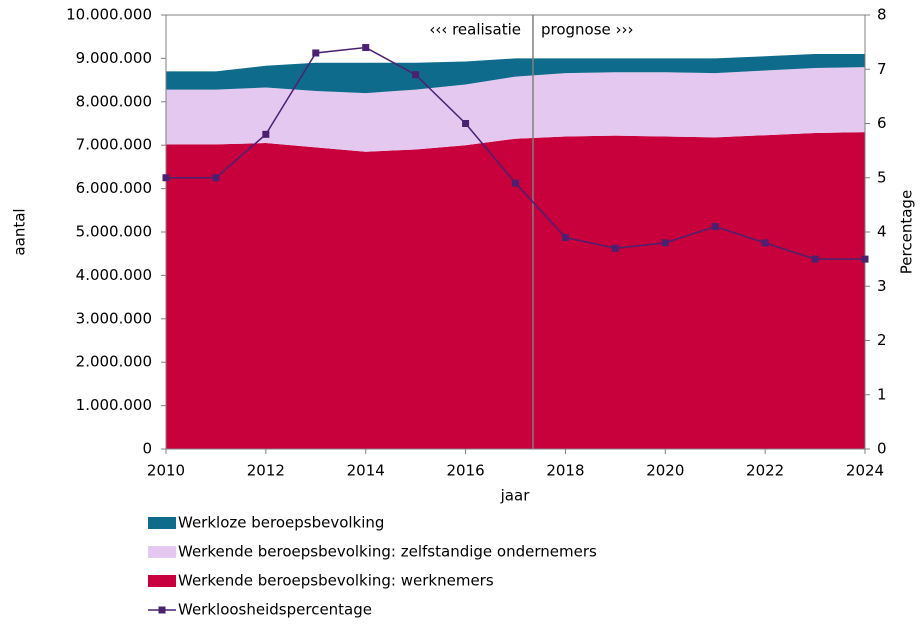 The height and width of the screenshot is (629, 921). What do you see at coordinates (275, 610) in the screenshot?
I see `legend-label: Werkloosheidspercentage` at bounding box center [275, 610].